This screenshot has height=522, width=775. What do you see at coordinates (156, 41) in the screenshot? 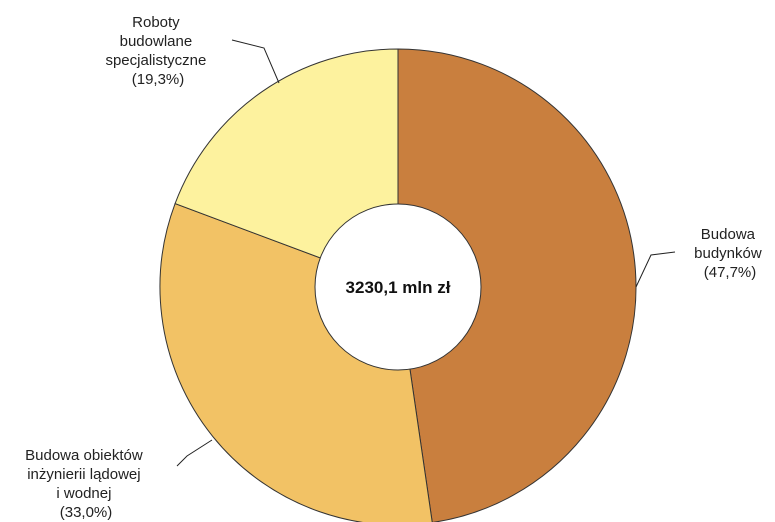
I see `slice-label-line: budowlane` at bounding box center [156, 41].